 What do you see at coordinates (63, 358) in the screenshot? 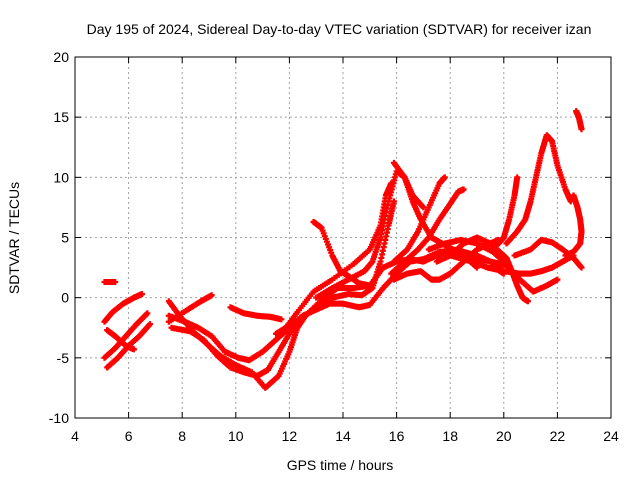
I see `y-tick-label: -5` at bounding box center [63, 358].